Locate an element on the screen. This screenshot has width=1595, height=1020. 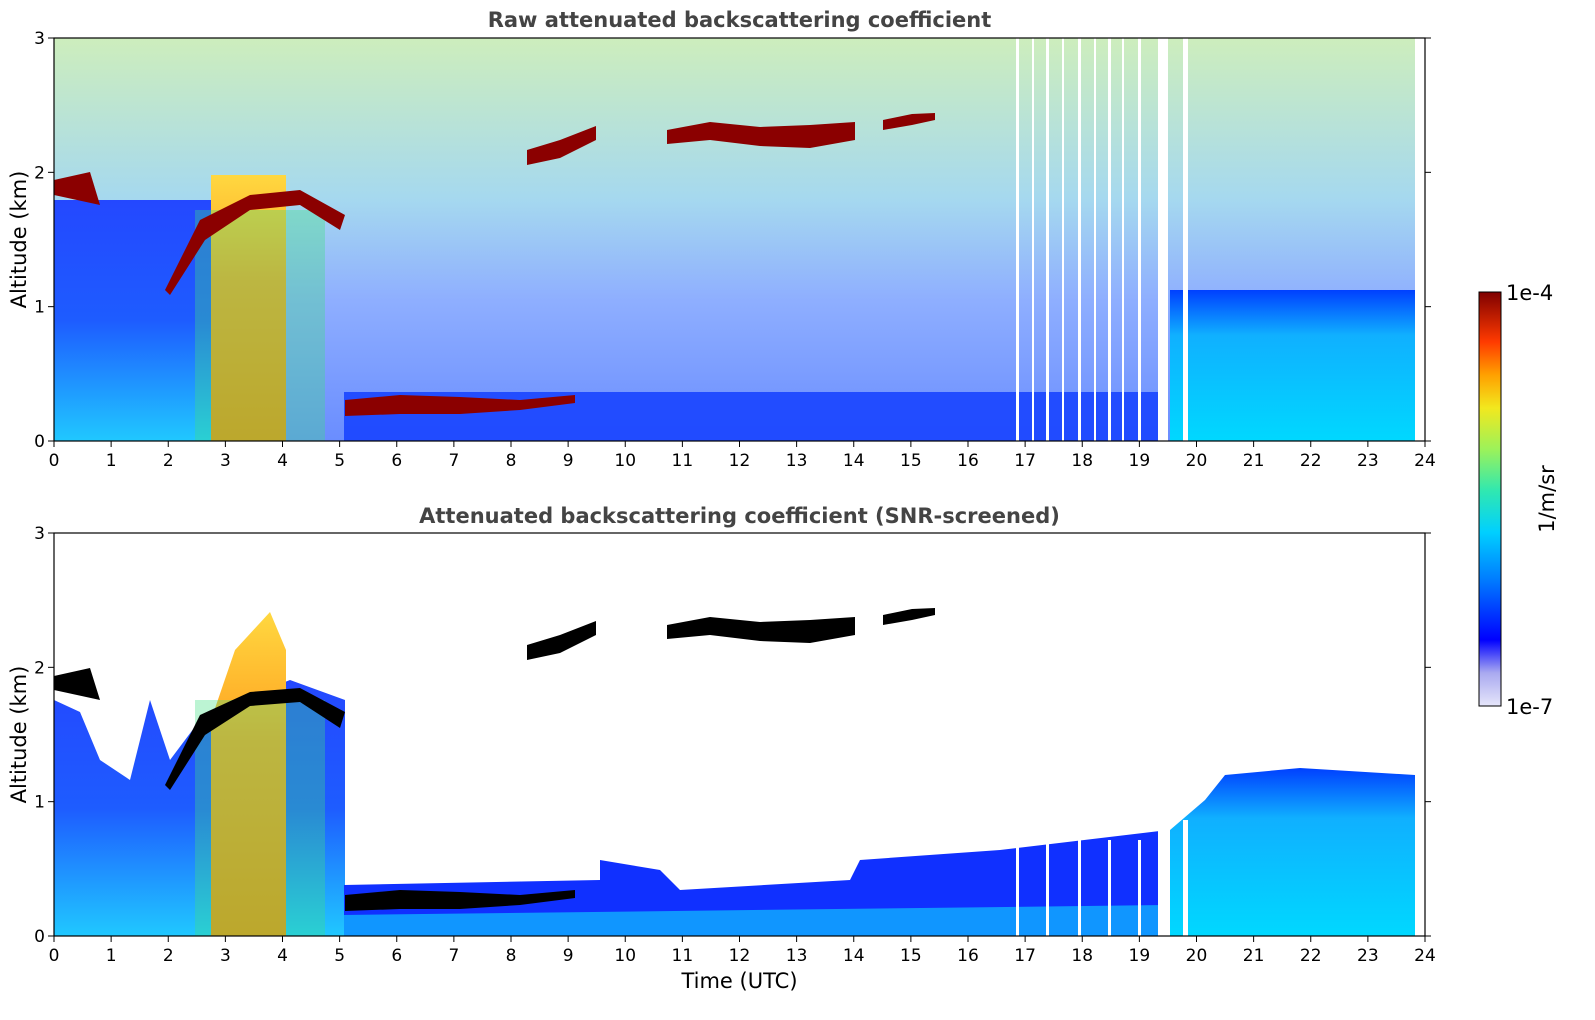
panel-raw-ytick-label: 3 is located at coordinates (39, 39).